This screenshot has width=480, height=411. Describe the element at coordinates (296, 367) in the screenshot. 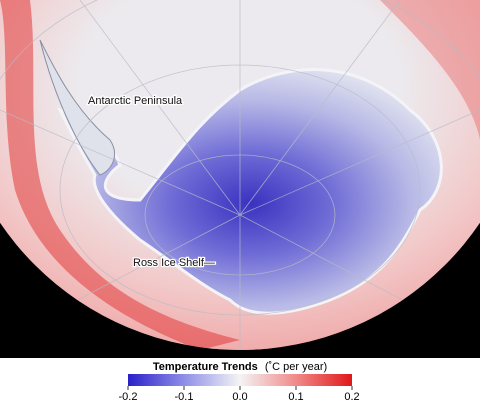

I see `legend-unit: (˚C per year)` at that location.